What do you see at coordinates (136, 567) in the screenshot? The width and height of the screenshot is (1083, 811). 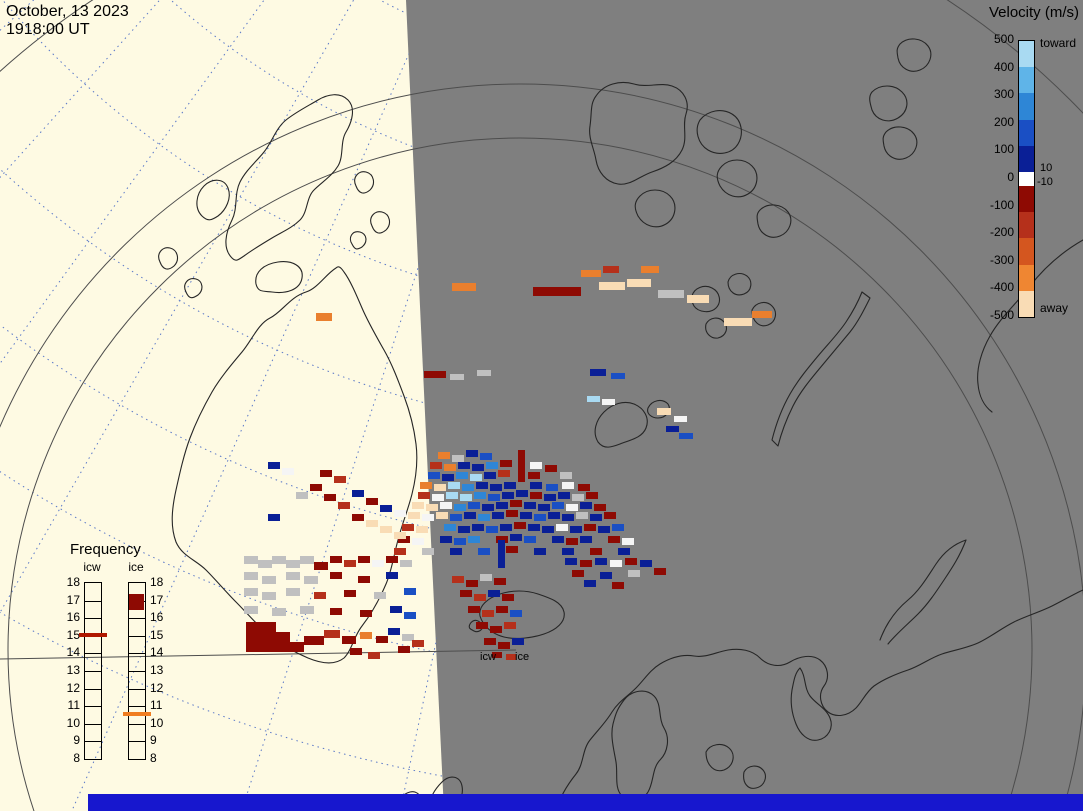 I see `freq-column-ice-label: ice` at bounding box center [136, 567].